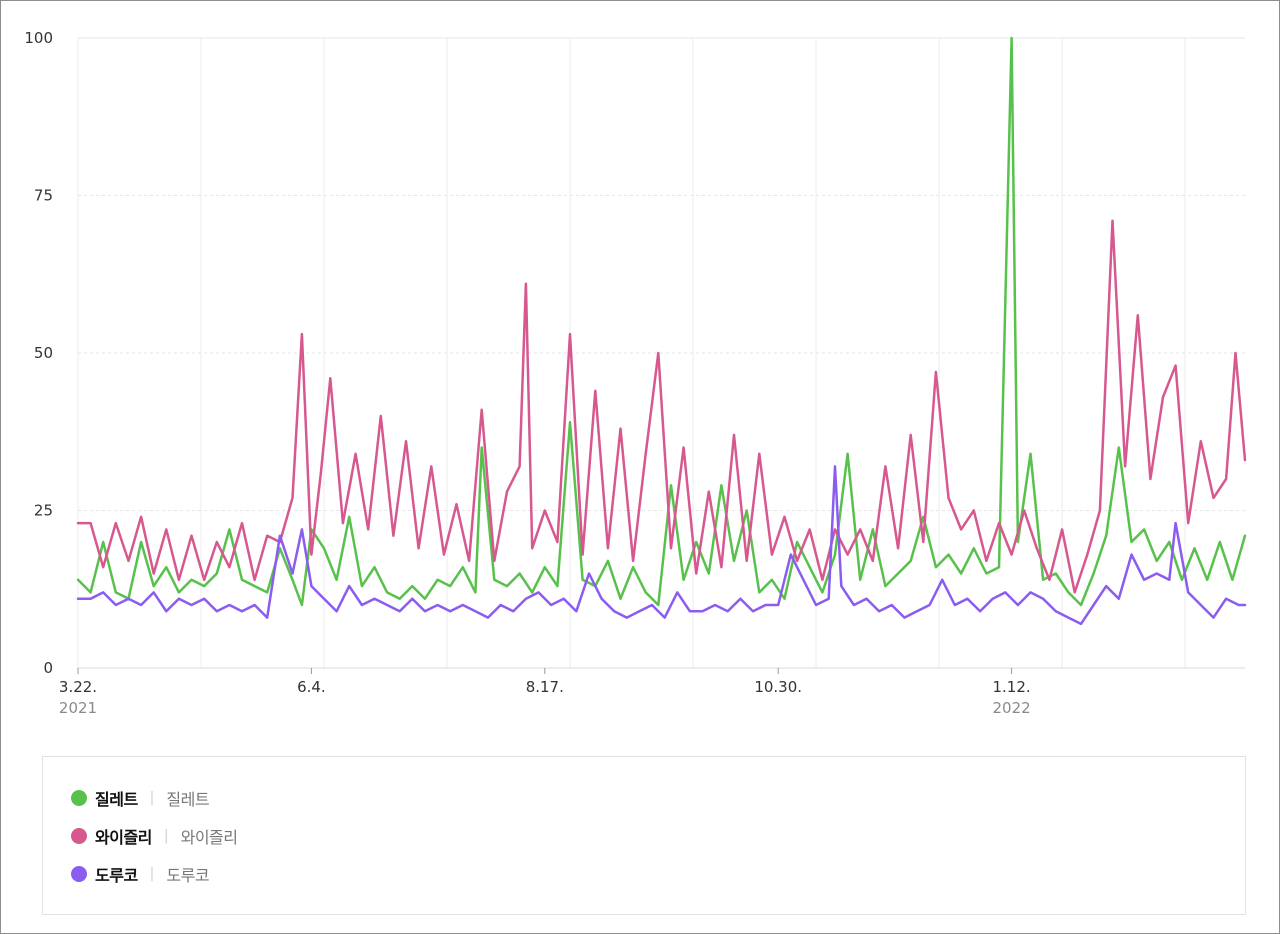  Describe the element at coordinates (38, 38) in the screenshot. I see `y-tick-label: 100` at that location.